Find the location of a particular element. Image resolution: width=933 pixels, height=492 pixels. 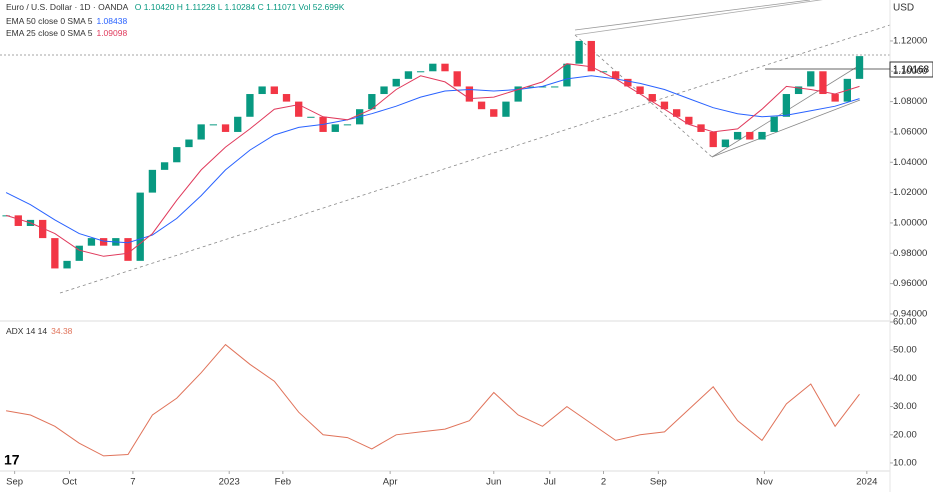

last-price-box is located at coordinates (911, 69).